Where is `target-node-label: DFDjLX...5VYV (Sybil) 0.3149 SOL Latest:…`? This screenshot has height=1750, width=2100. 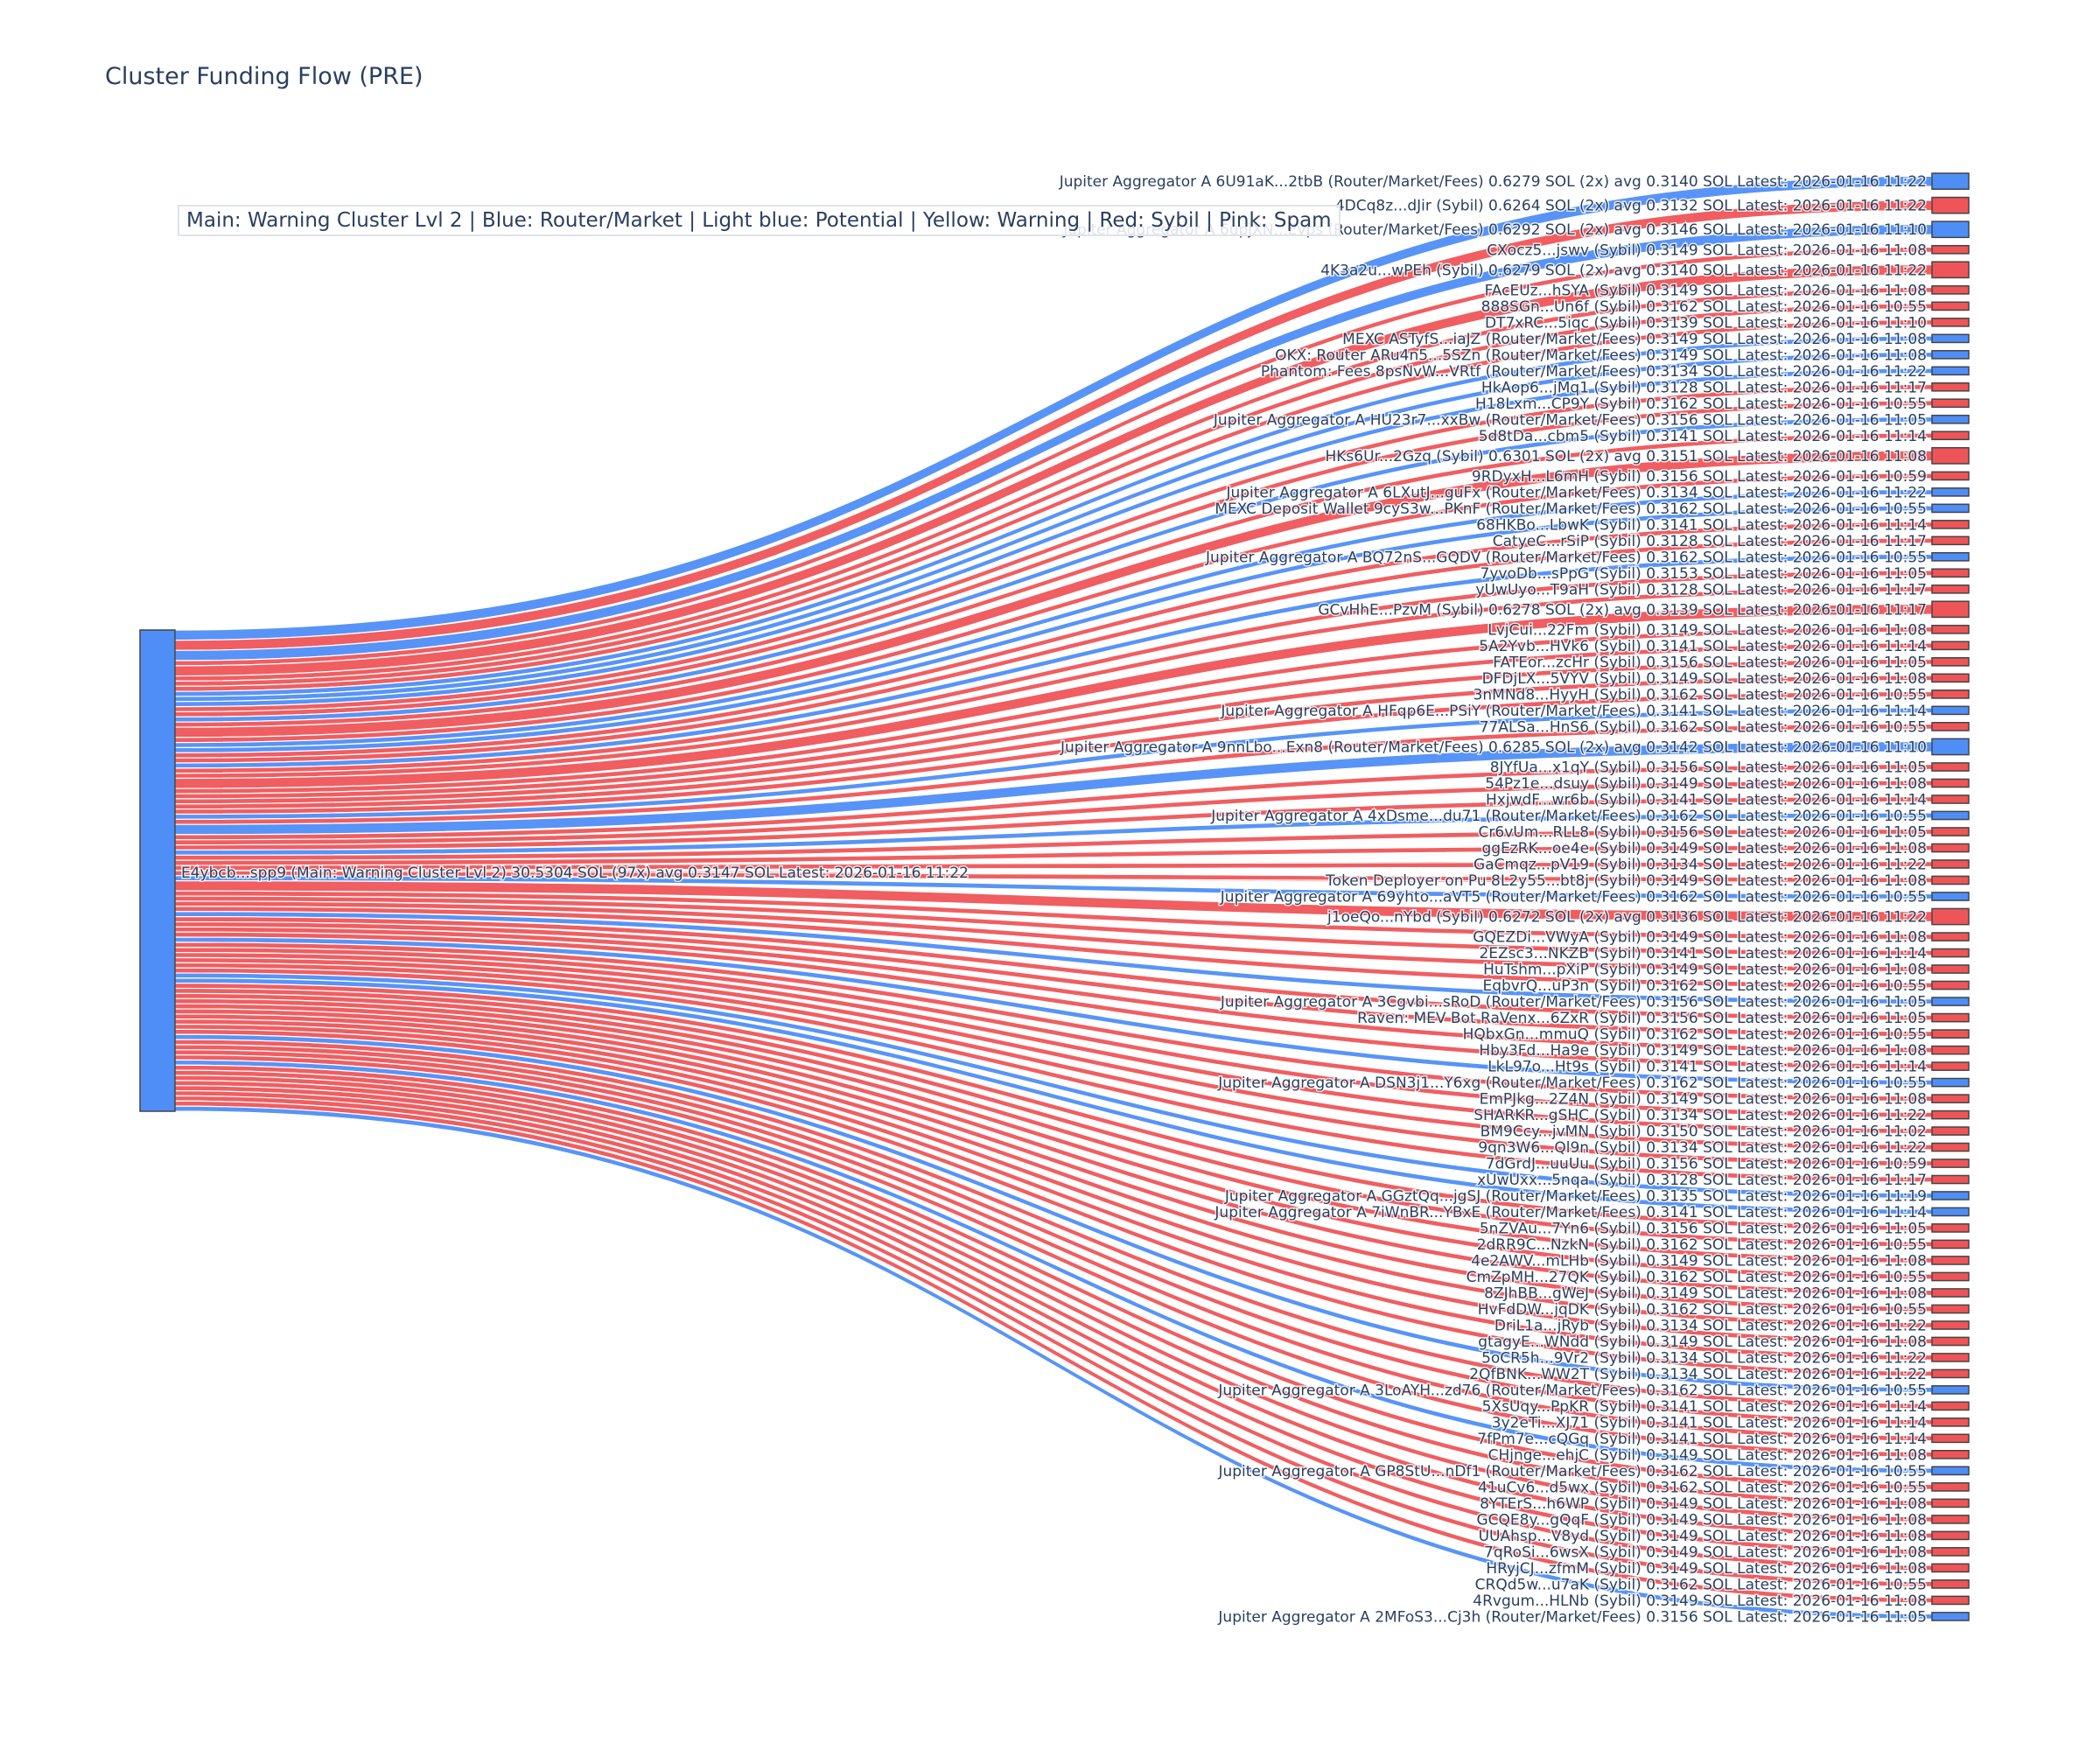 target-node-label: DFDjLX...5VYV (Sybil) 0.3149 SOL Latest:… is located at coordinates (1704, 679).